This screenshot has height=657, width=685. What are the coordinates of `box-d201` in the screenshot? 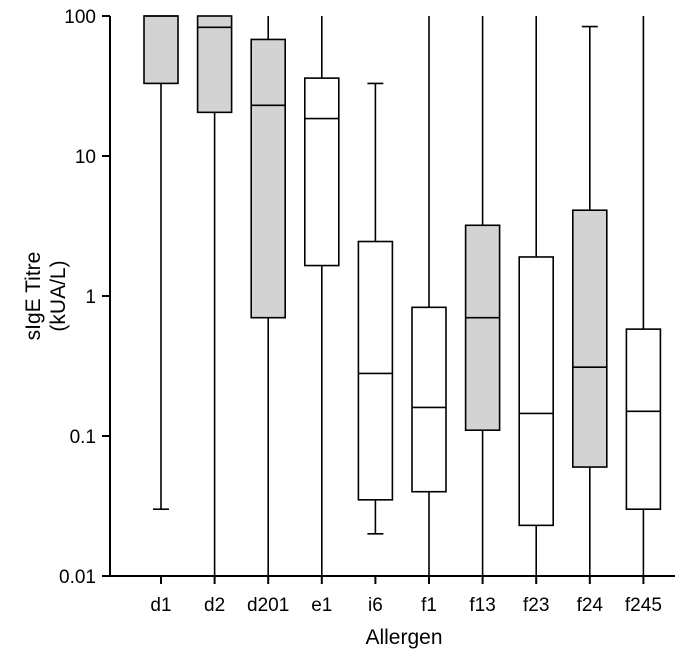 It's located at (268, 296).